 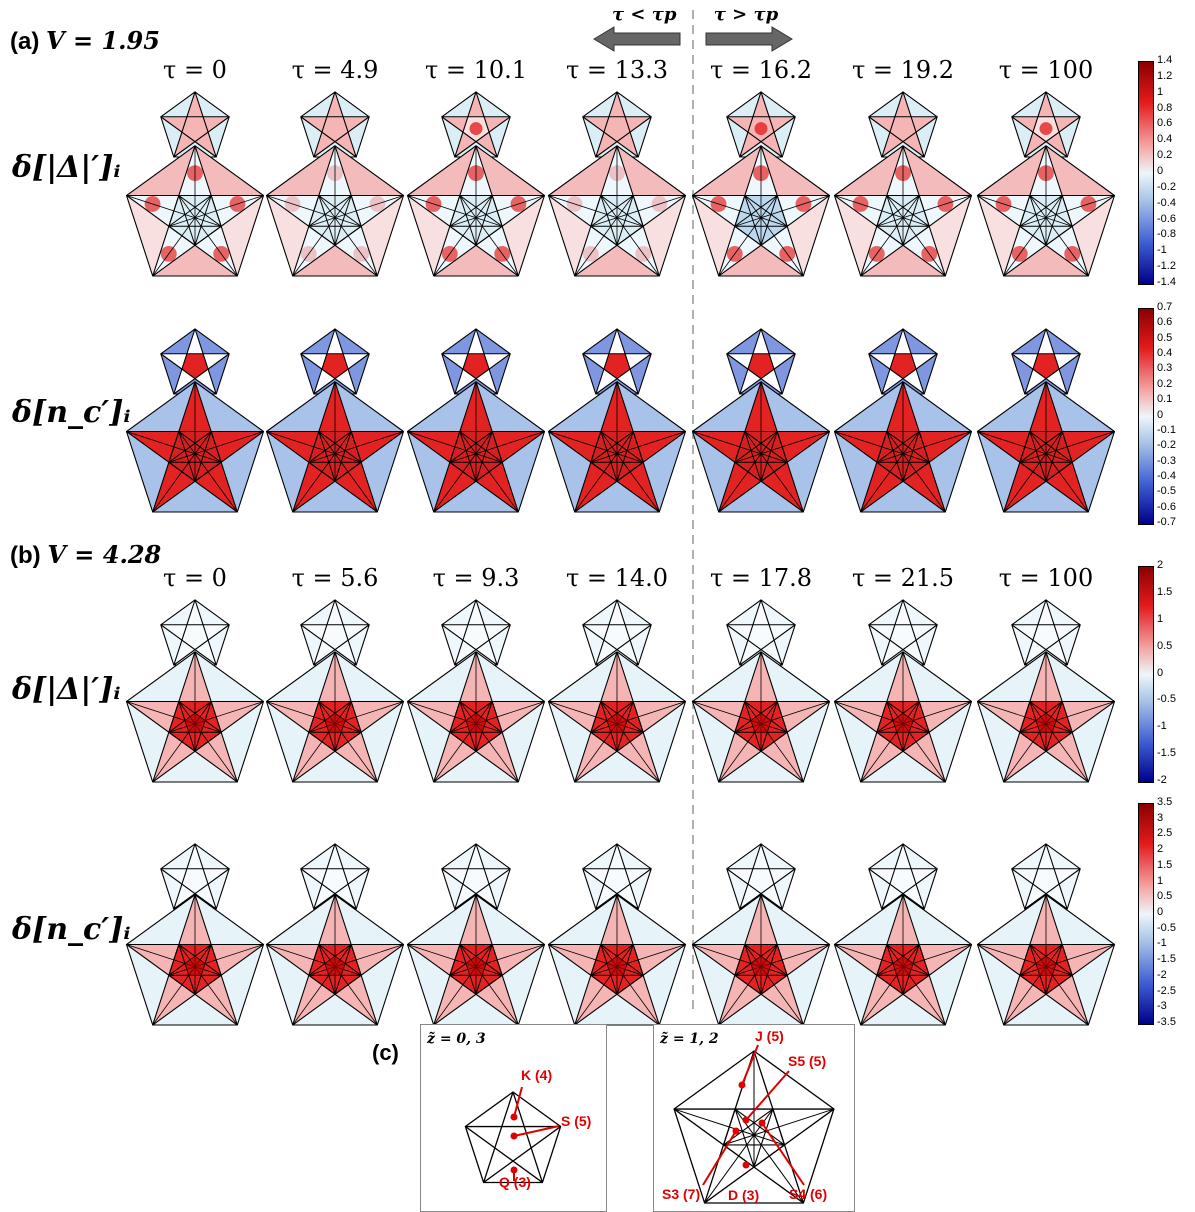 What do you see at coordinates (754, 1124) in the screenshot?
I see `panel-c-right-diagram` at bounding box center [754, 1124].